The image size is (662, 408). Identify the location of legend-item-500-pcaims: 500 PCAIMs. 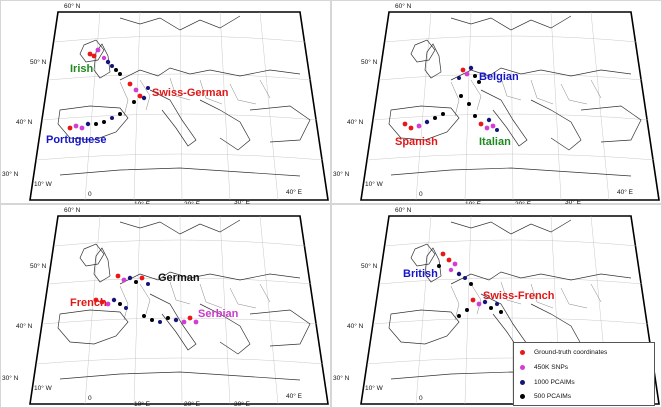
(545, 396).